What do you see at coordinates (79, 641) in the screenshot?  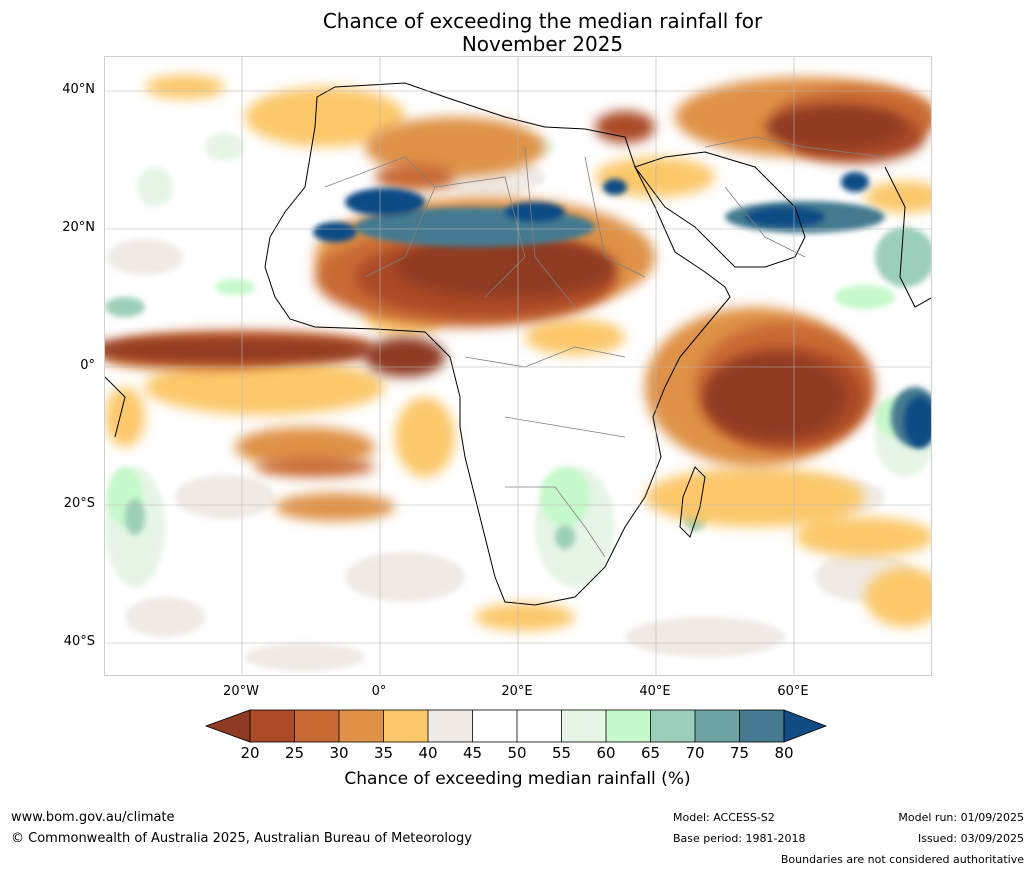 I see `lat-label-40s: 40°S` at bounding box center [79, 641].